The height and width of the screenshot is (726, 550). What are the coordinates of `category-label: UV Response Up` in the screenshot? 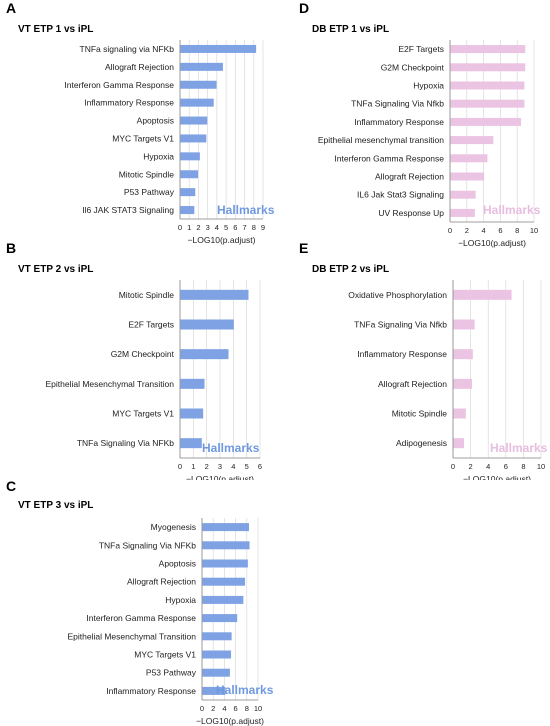 It's located at (411, 213).